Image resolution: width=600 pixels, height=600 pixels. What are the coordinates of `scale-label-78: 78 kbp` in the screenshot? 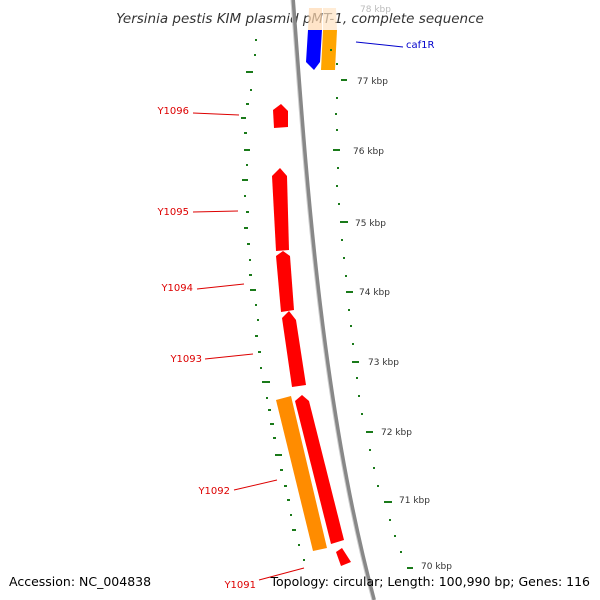 It's located at (375, 10).